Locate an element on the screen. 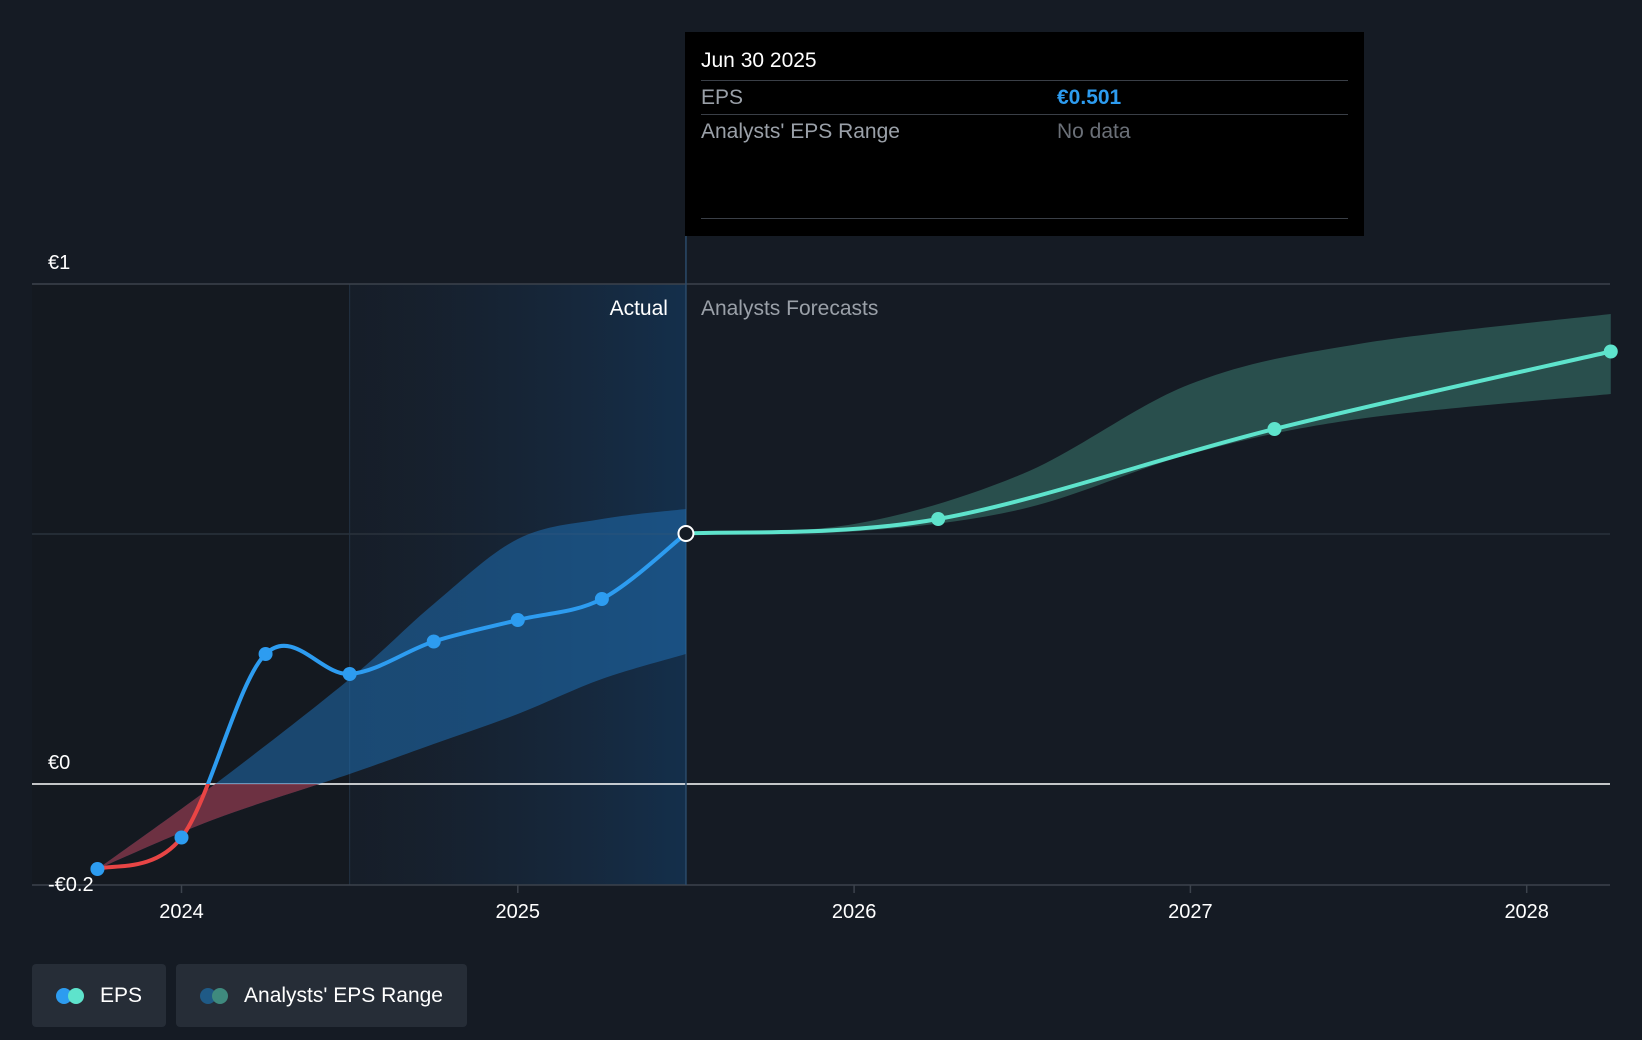  legend: EPS Analysts' EPS Range is located at coordinates (249, 995).